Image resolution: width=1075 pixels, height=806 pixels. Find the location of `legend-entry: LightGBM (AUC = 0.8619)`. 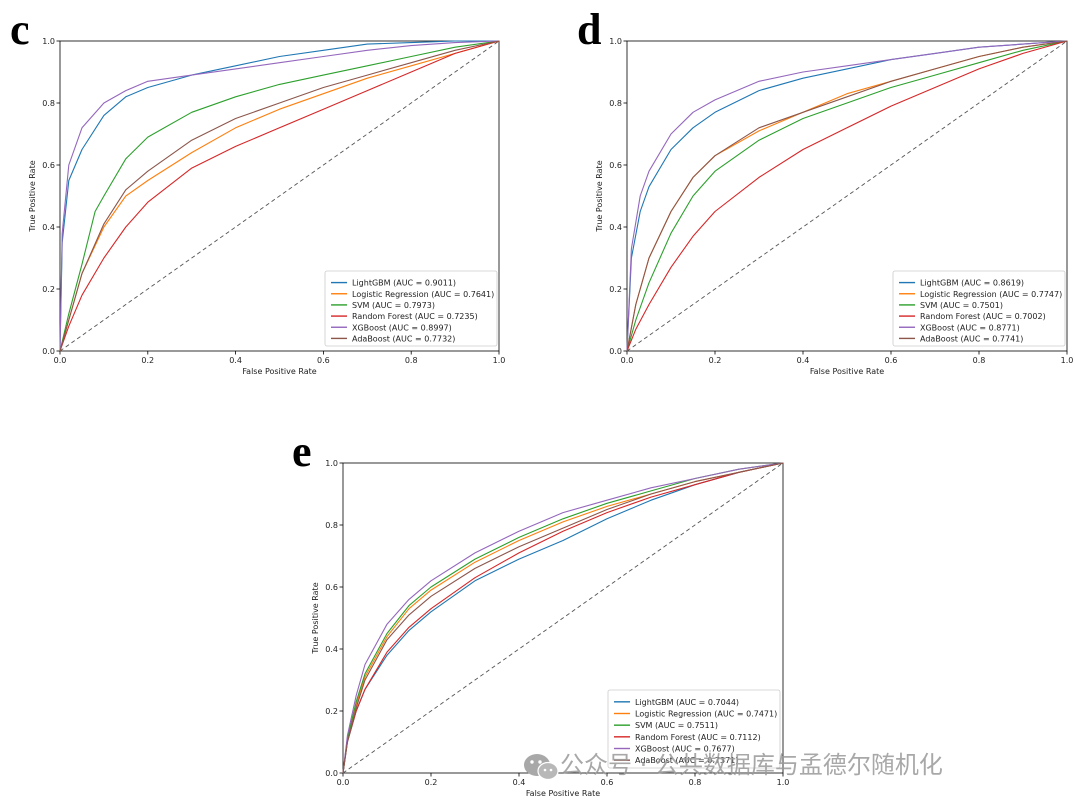

legend-entry: LightGBM (AUC = 0.8619) is located at coordinates (972, 283).